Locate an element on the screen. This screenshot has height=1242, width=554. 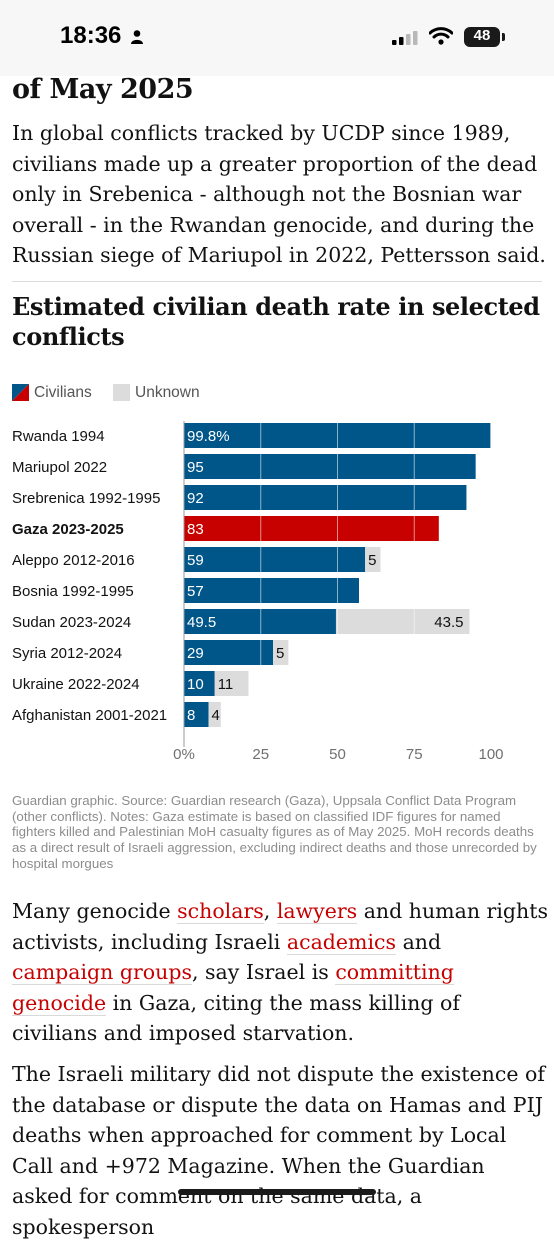
data-label-civilians: 8 is located at coordinates (191, 715).